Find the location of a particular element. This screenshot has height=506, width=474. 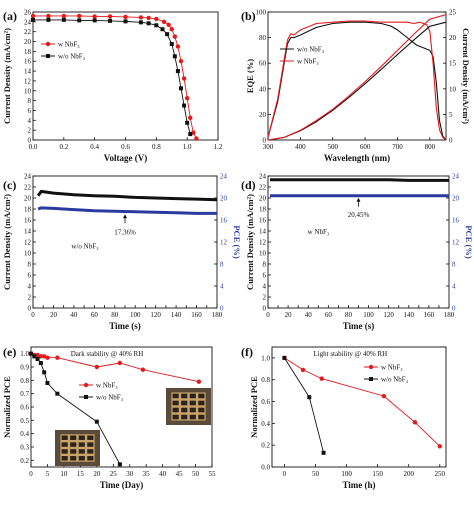

x-tick-label: 30 is located at coordinates (130, 474).